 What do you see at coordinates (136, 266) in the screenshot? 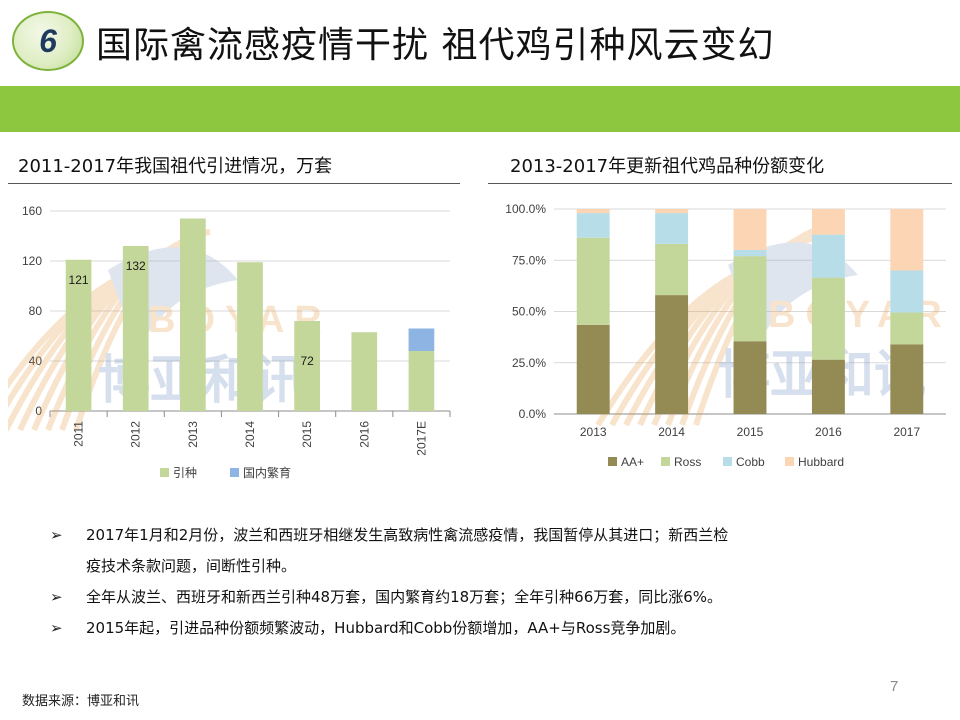
I see `bar-data-label: 132` at bounding box center [136, 266].